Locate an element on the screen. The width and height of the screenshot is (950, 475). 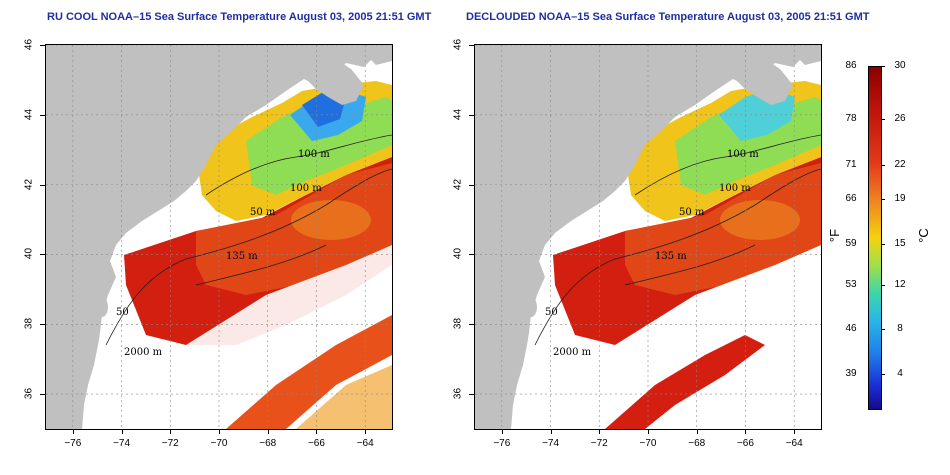
hazy-band is located at coordinates (344, 397).